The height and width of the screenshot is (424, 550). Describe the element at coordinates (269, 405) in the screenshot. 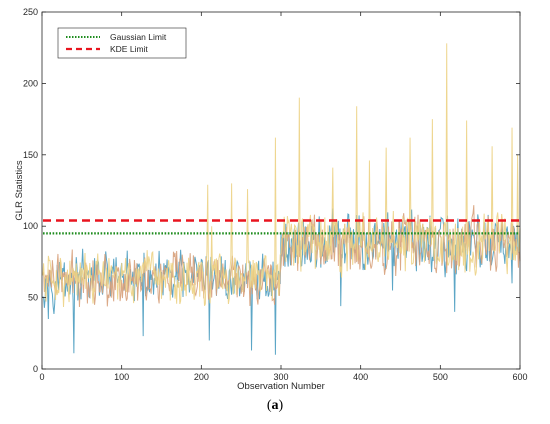

I see `caption-open: (` at that location.